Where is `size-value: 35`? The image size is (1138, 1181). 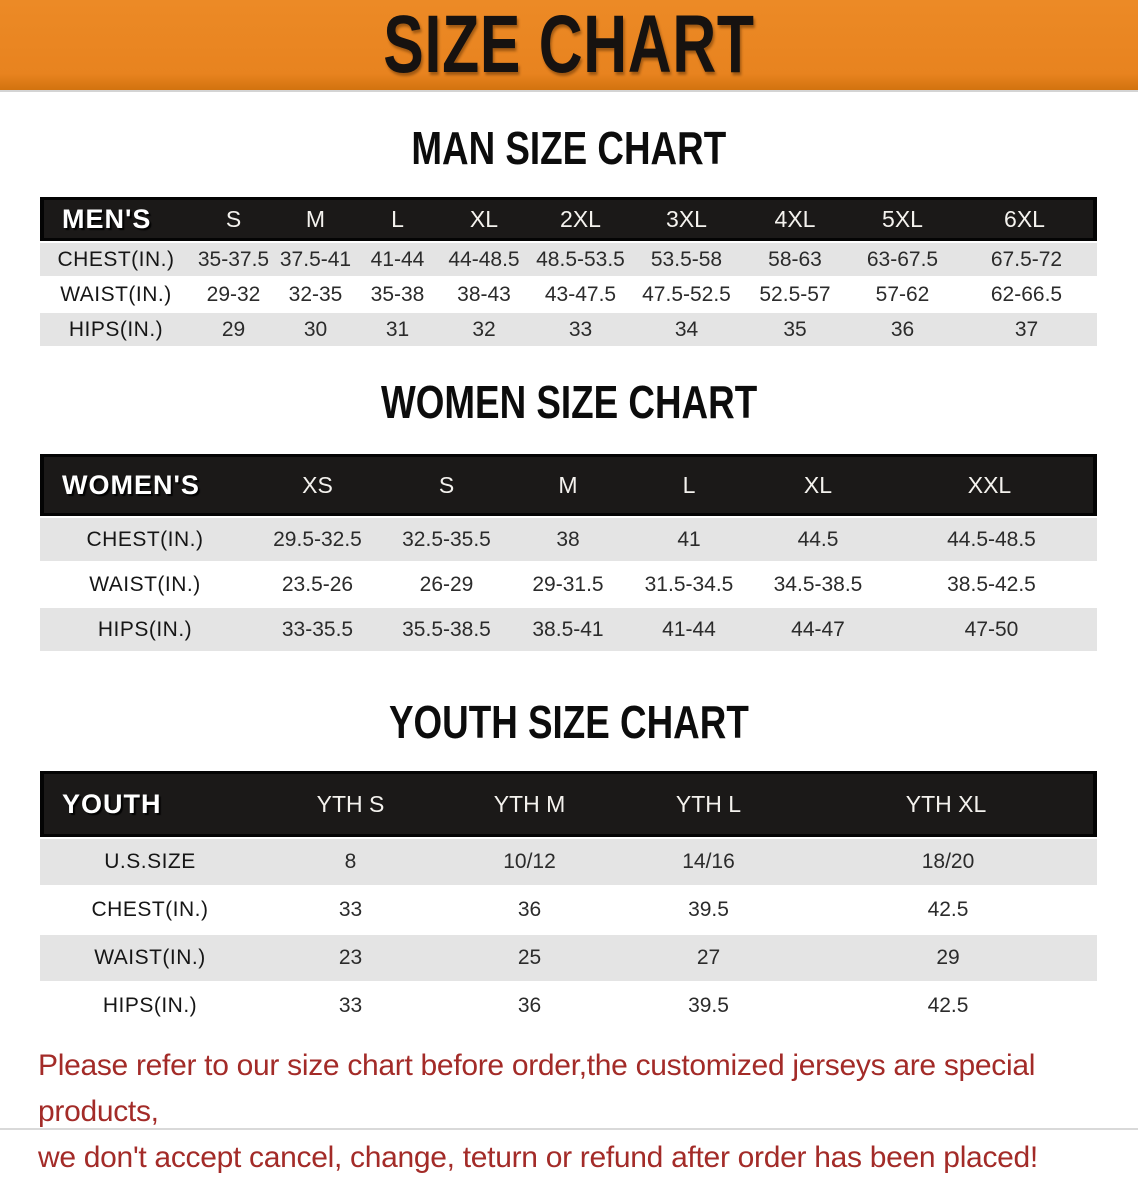 size-value: 35 is located at coordinates (795, 329).